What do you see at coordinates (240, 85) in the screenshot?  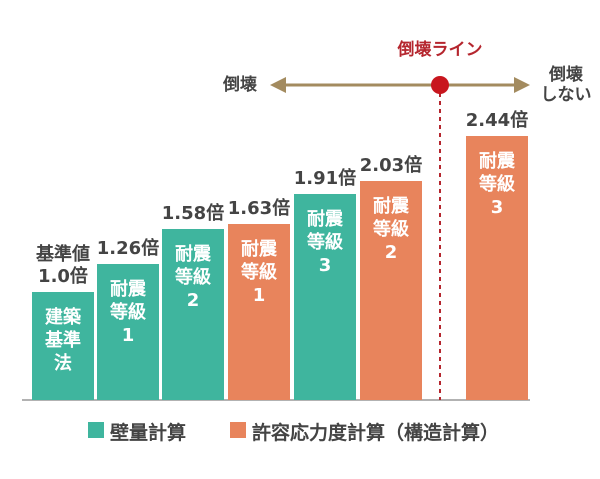 I see `collapse-side-label: 倒壊` at bounding box center [240, 85].